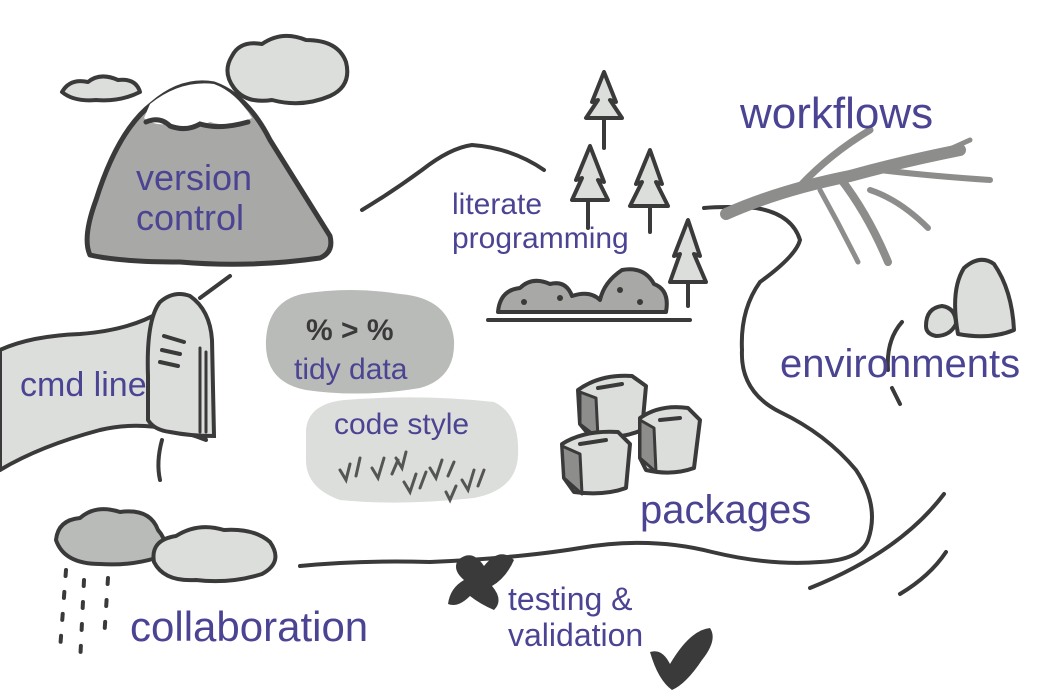 This screenshot has width=1050, height=700. I want to click on label-testing-validation-line-1: testing &, so click(570, 599).